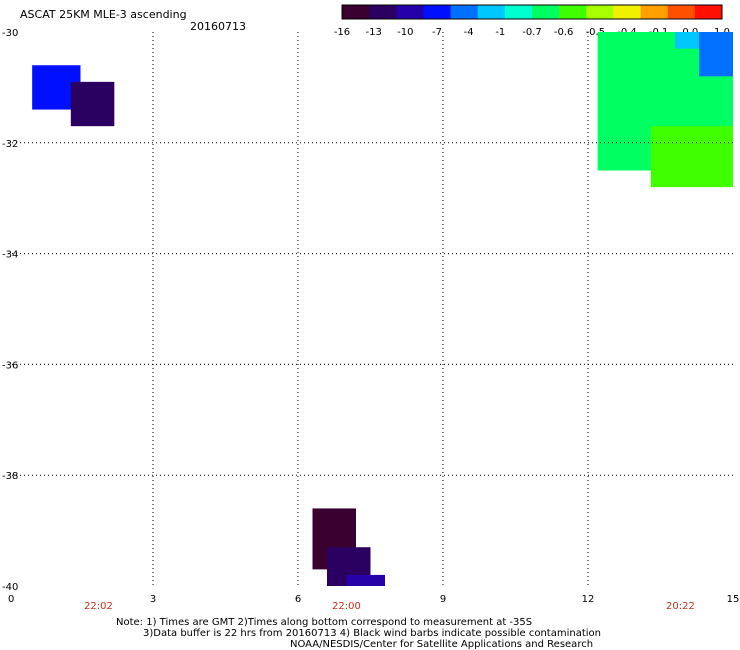 The width and height of the screenshot is (740, 650). What do you see at coordinates (10, 587) in the screenshot?
I see `y-tick-label-5: -40` at bounding box center [10, 587].